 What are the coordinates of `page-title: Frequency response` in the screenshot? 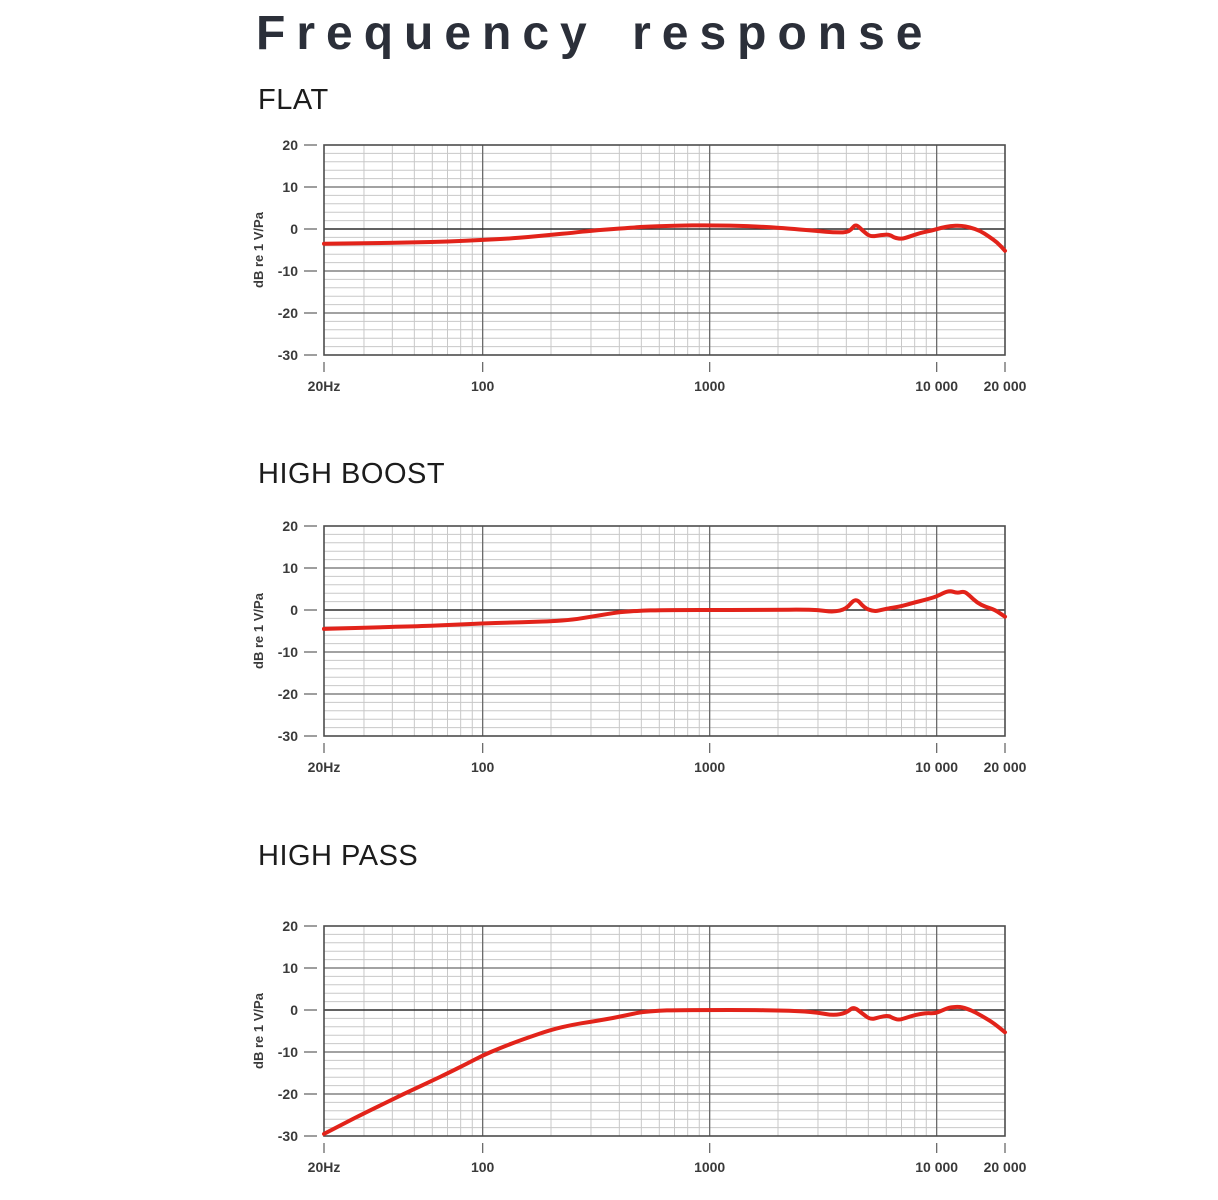 It's located at (595, 33).